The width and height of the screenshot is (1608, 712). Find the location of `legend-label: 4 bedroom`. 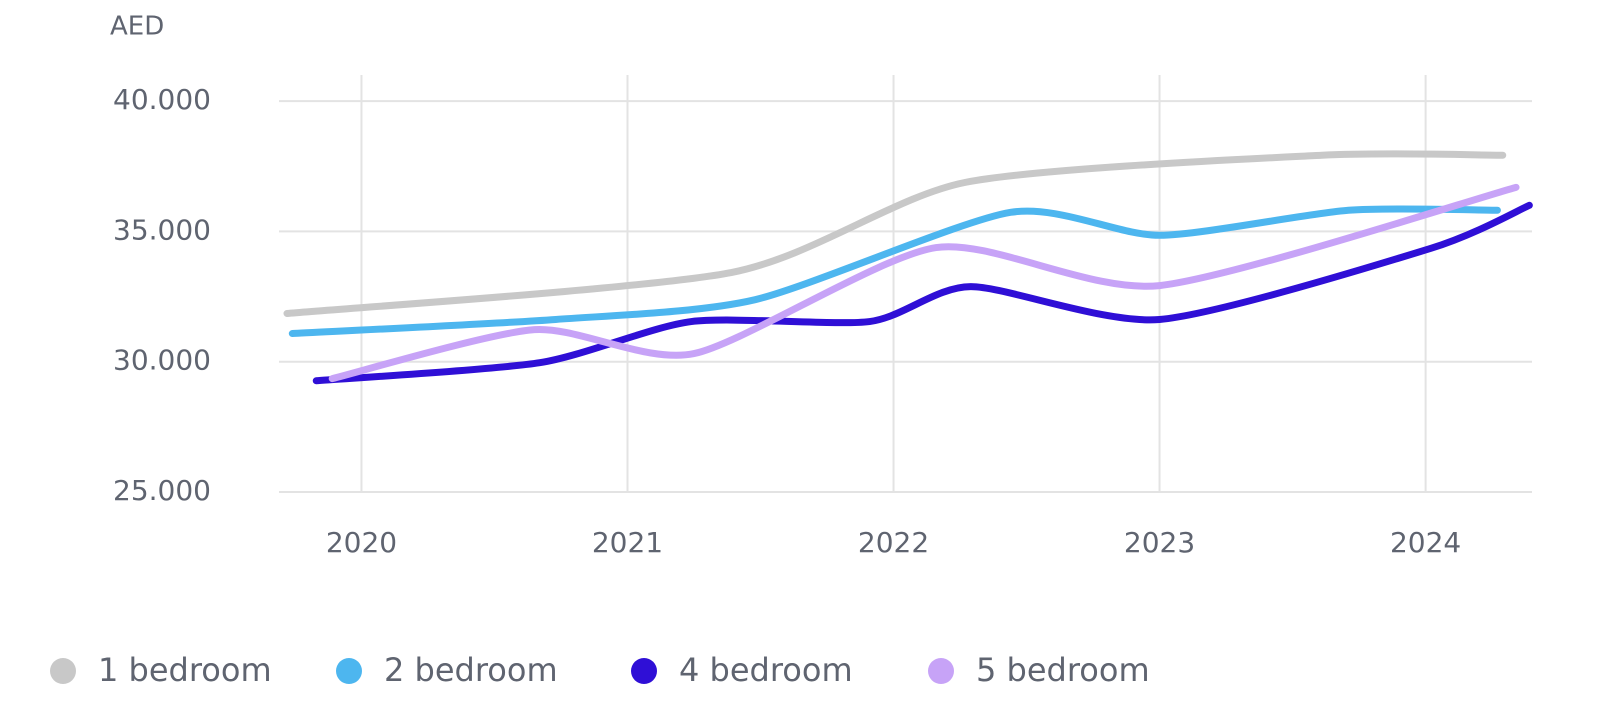

legend-label: 4 bedroom is located at coordinates (766, 670).